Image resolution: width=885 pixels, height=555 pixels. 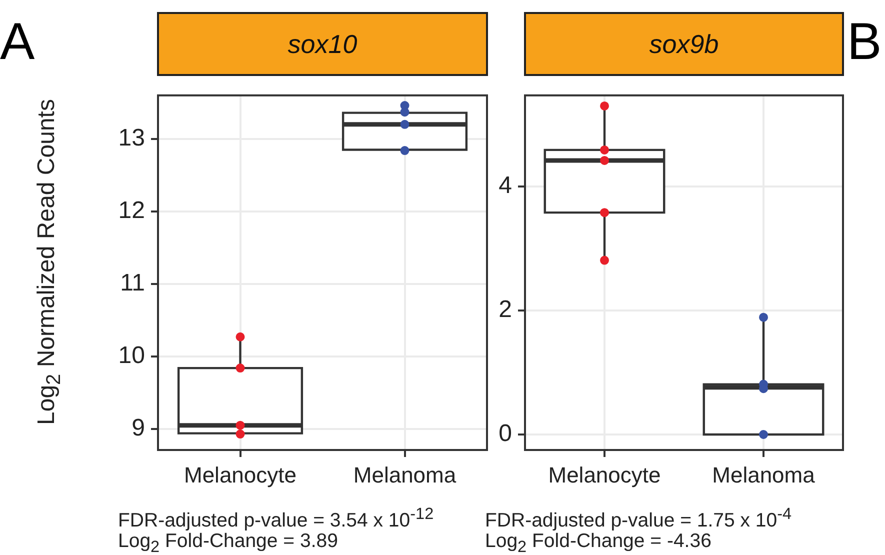 I want to click on y-tick-label: 11, so click(x=132, y=283).